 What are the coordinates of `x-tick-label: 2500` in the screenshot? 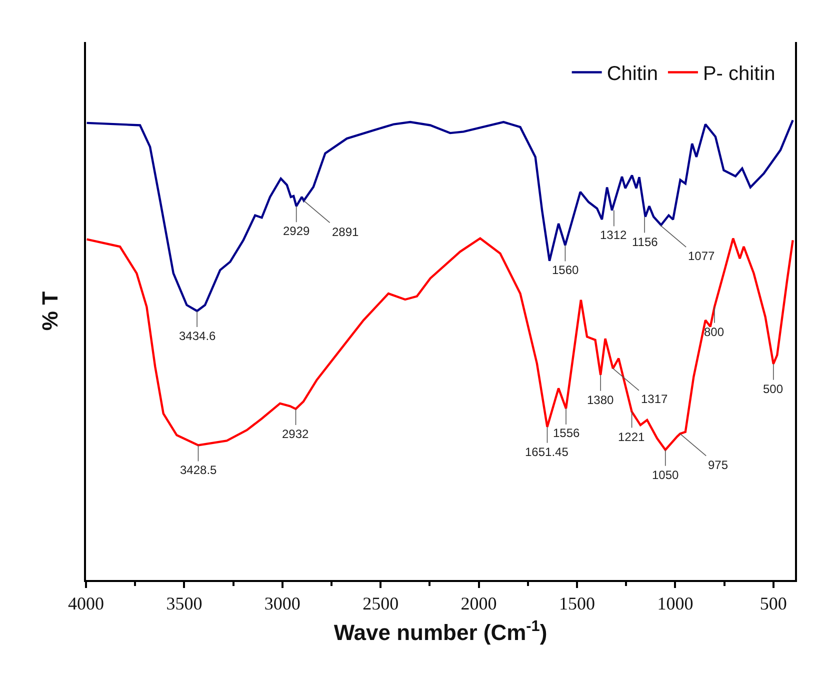 It's located at (380, 604).